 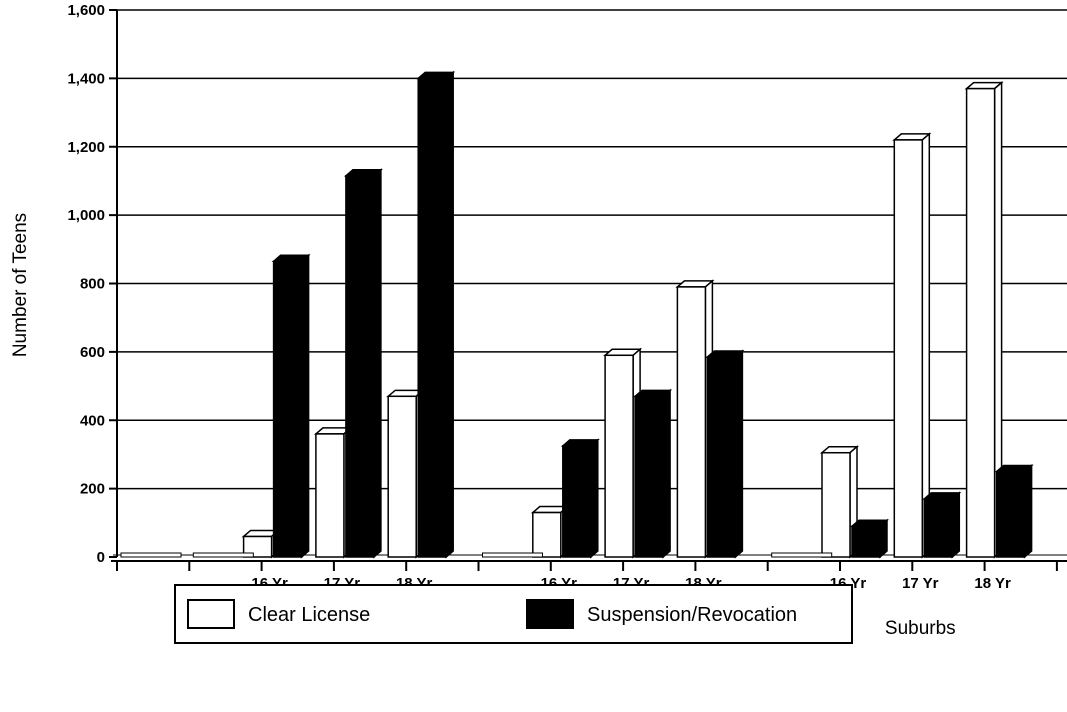 What do you see at coordinates (101, 557) in the screenshot?
I see `y-tick-label: 0` at bounding box center [101, 557].